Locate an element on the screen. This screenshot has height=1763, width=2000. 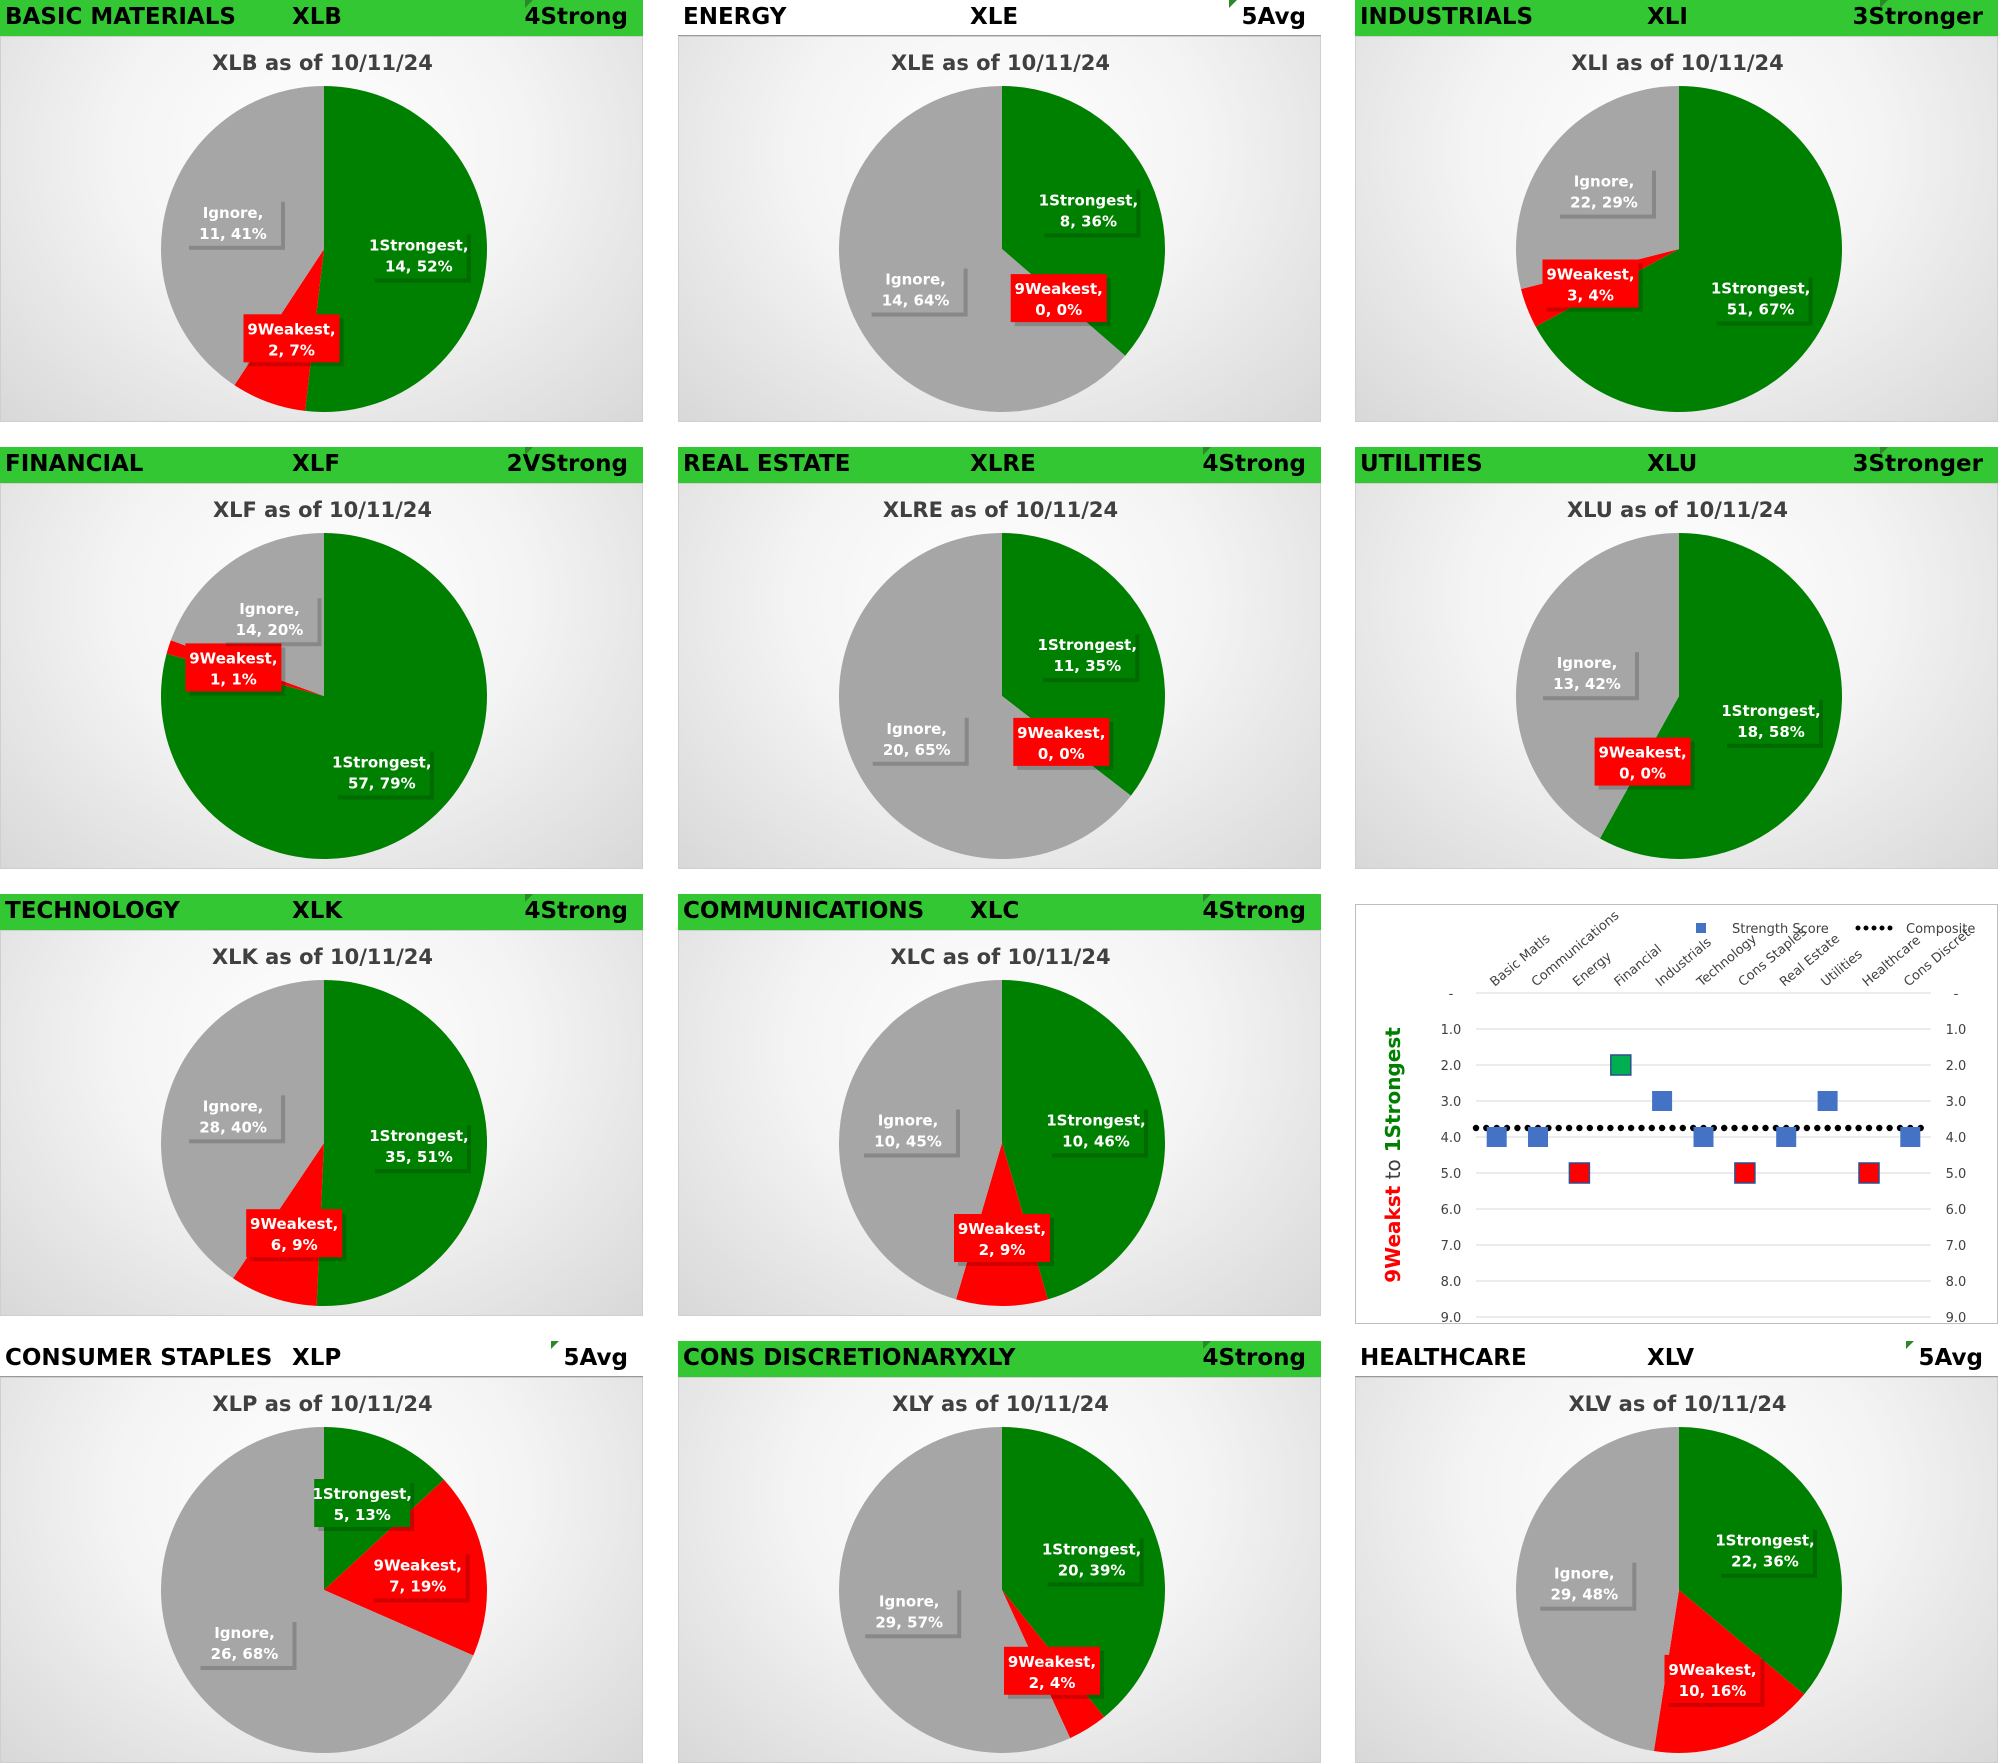
y-tick-label-right: 7.0 is located at coordinates (1956, 1246).